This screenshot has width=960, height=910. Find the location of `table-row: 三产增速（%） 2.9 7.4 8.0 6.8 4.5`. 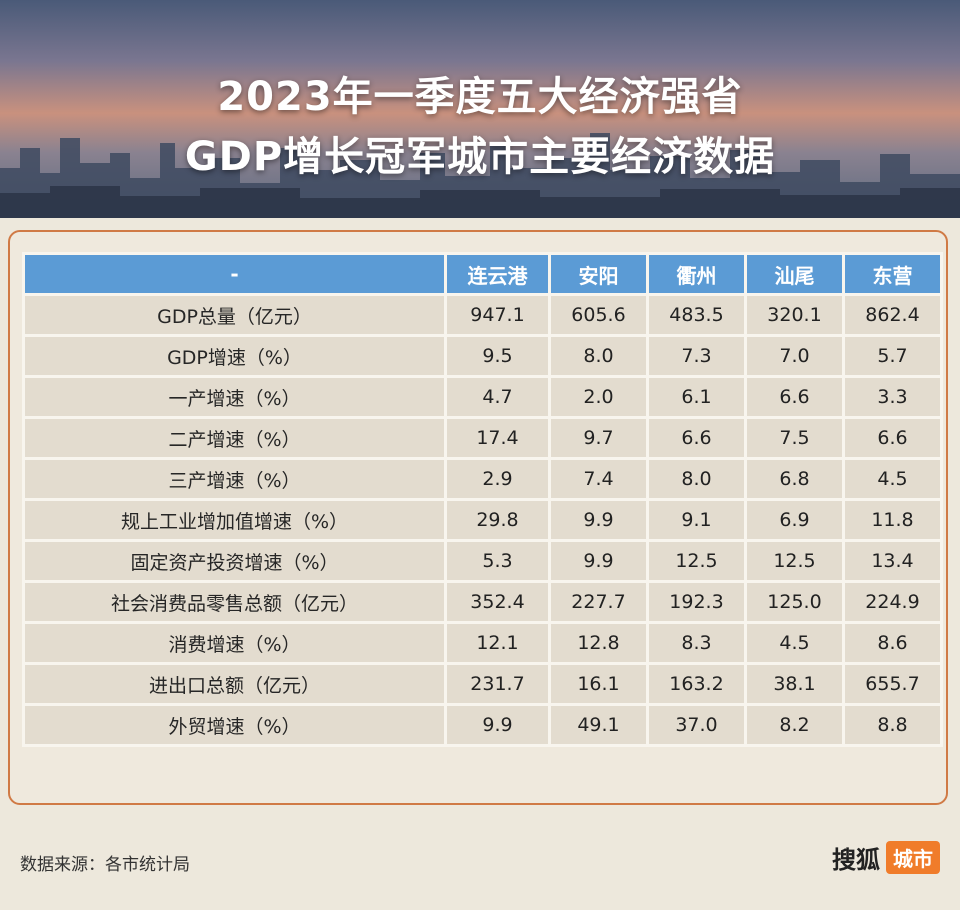

table-row: 三产增速（%） 2.9 7.4 8.0 6.8 4.5 is located at coordinates (482, 479).